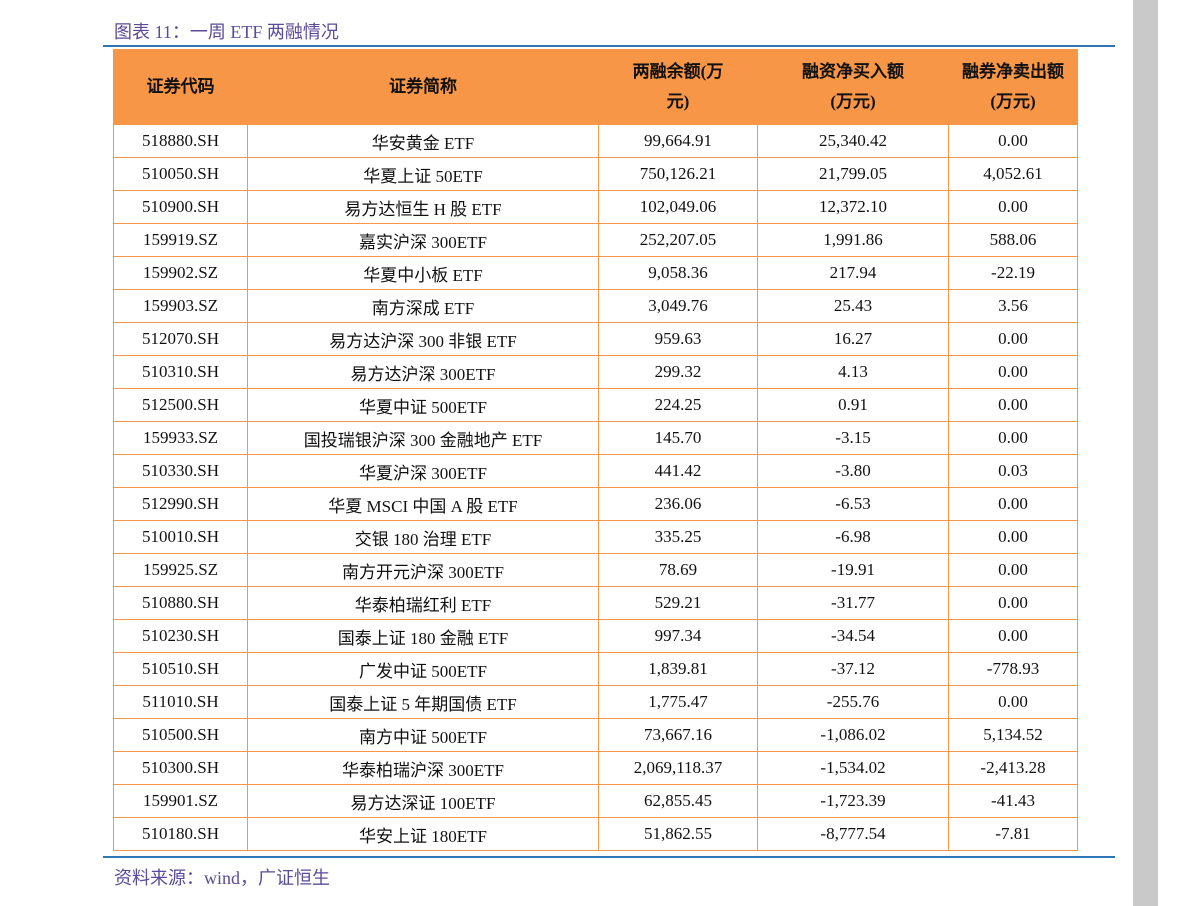 The height and width of the screenshot is (906, 1191). Describe the element at coordinates (853, 570) in the screenshot. I see `table-cell: -19.91` at that location.